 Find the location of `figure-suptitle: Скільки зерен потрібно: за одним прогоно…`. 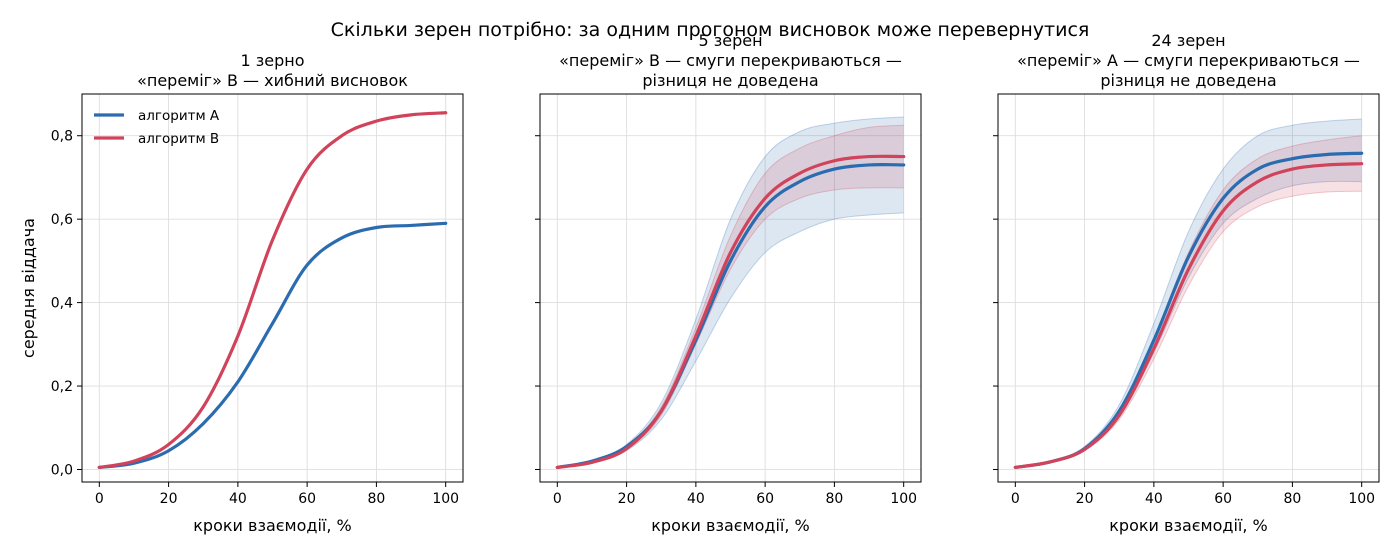

figure-suptitle: Скільки зерен потрібно: за одним прогоно… is located at coordinates (710, 30).